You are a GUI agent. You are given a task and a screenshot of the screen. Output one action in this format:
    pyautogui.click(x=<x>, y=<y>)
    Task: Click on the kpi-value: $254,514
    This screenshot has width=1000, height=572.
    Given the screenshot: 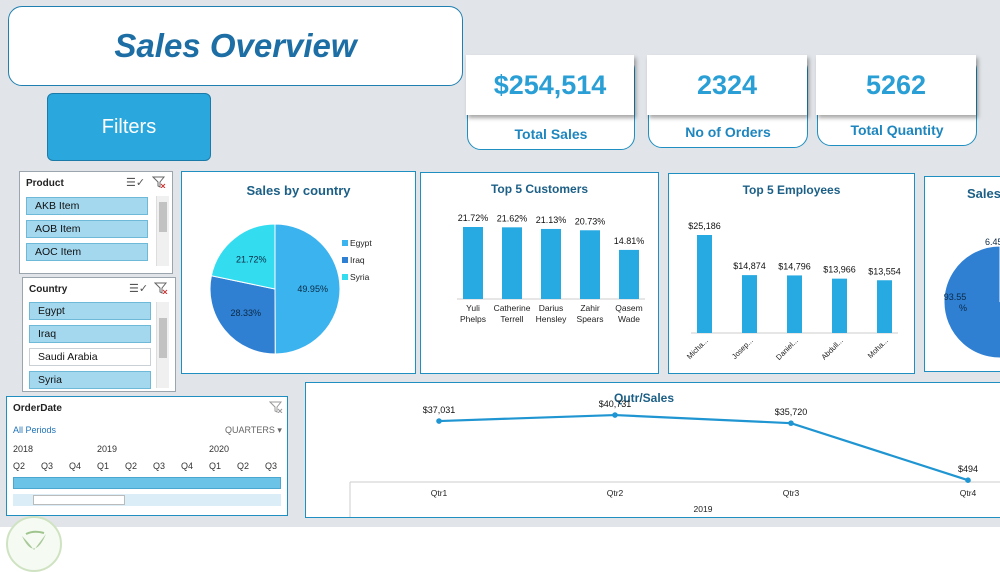 What is the action you would take?
    pyautogui.click(x=550, y=85)
    